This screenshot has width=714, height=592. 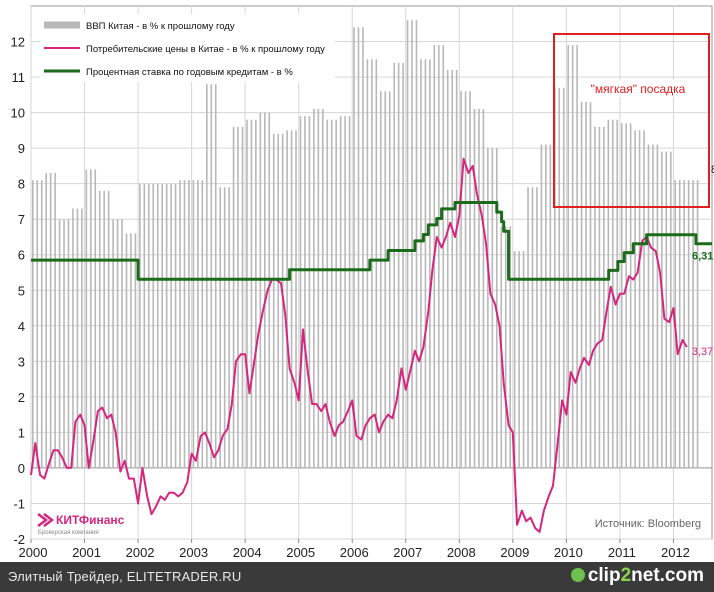 What do you see at coordinates (86, 552) in the screenshot?
I see `x-tick-label: 2001` at bounding box center [86, 552].